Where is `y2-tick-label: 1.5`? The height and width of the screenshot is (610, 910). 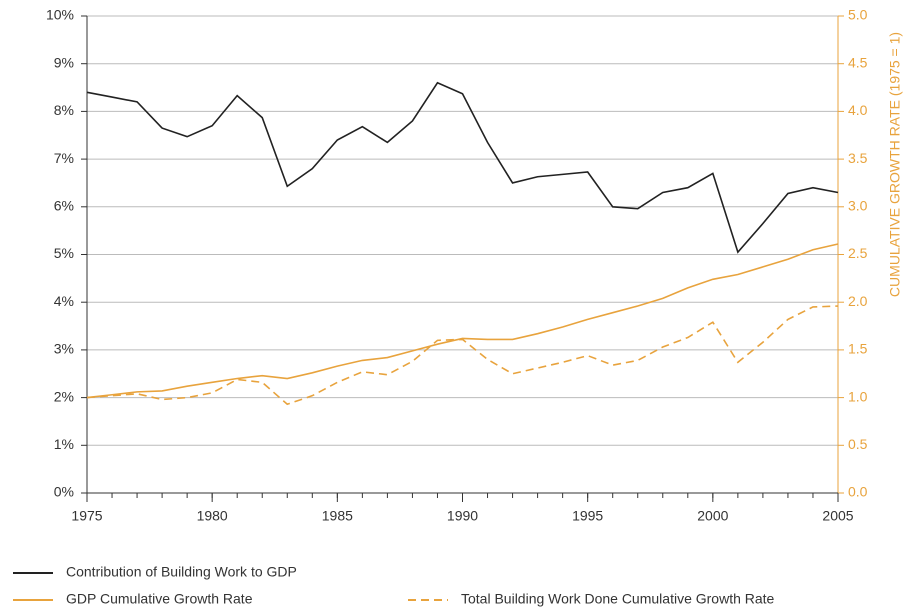
y2-tick-label: 1.5 is located at coordinates (858, 349).